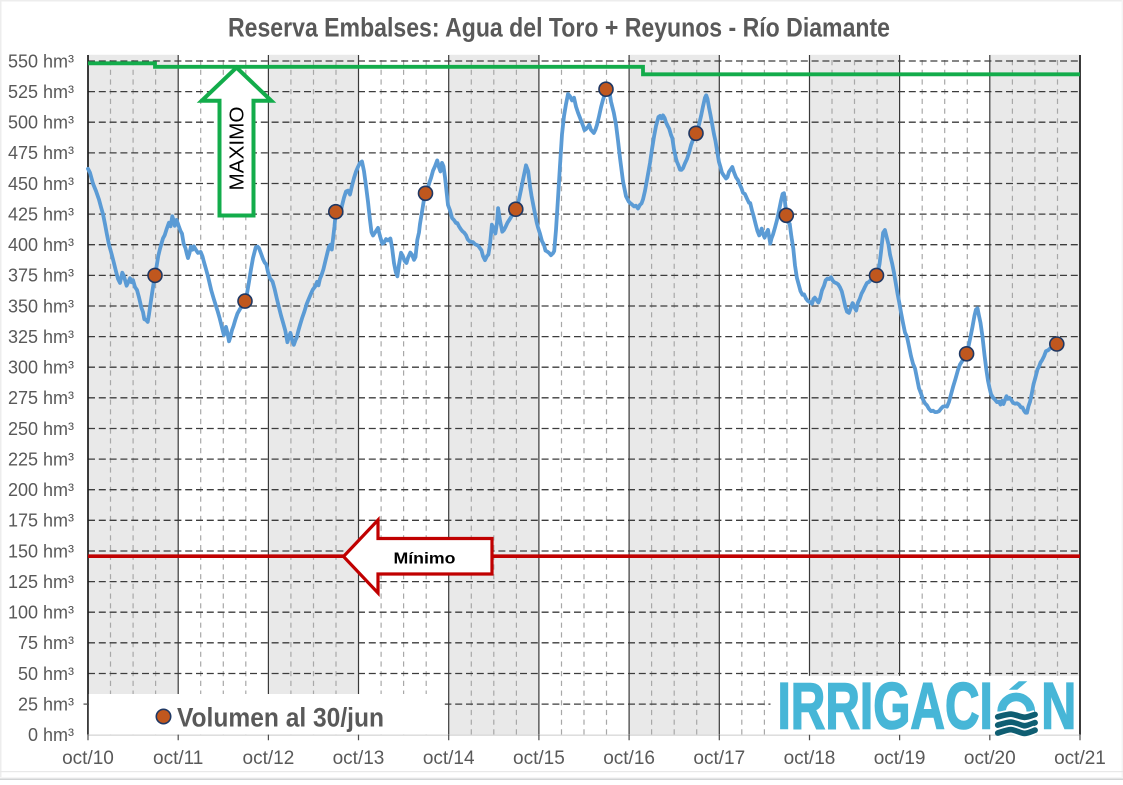  Describe the element at coordinates (46, 674) in the screenshot. I see `svg-text: 50 hm³` at that location.